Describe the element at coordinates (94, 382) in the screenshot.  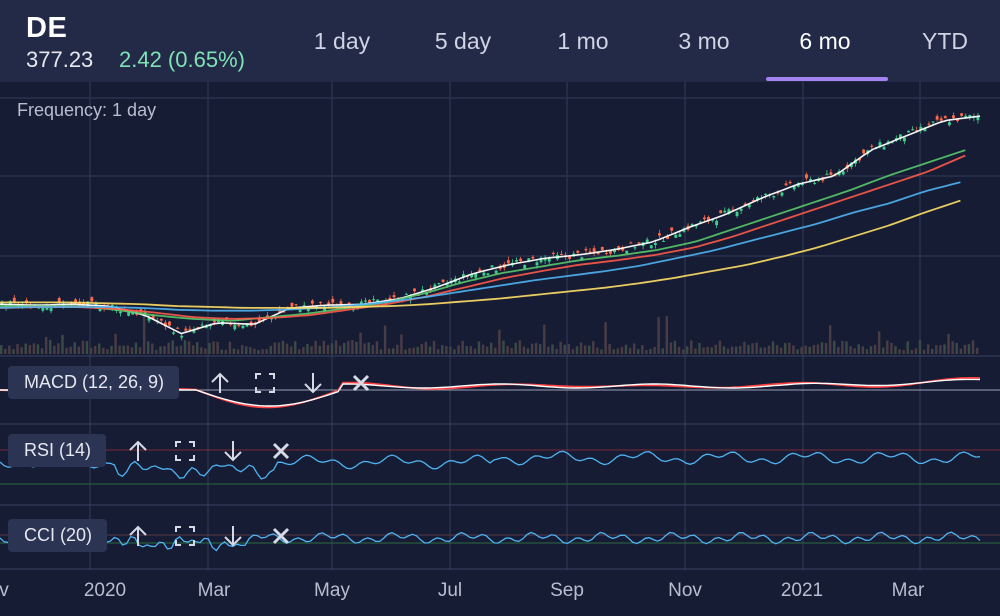
I see `macd-indicator-label: MACD (12, 26, 9)` at that location.